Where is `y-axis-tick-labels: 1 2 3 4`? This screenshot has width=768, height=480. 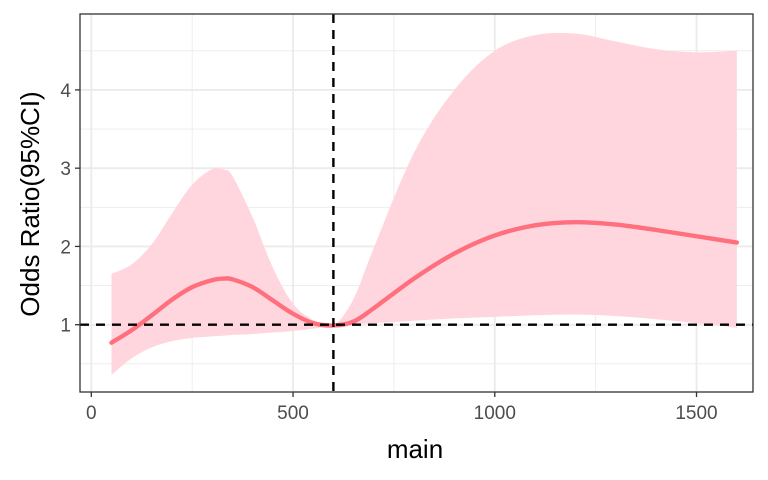 y-axis-tick-labels: 1 2 3 4 is located at coordinates (65, 209).